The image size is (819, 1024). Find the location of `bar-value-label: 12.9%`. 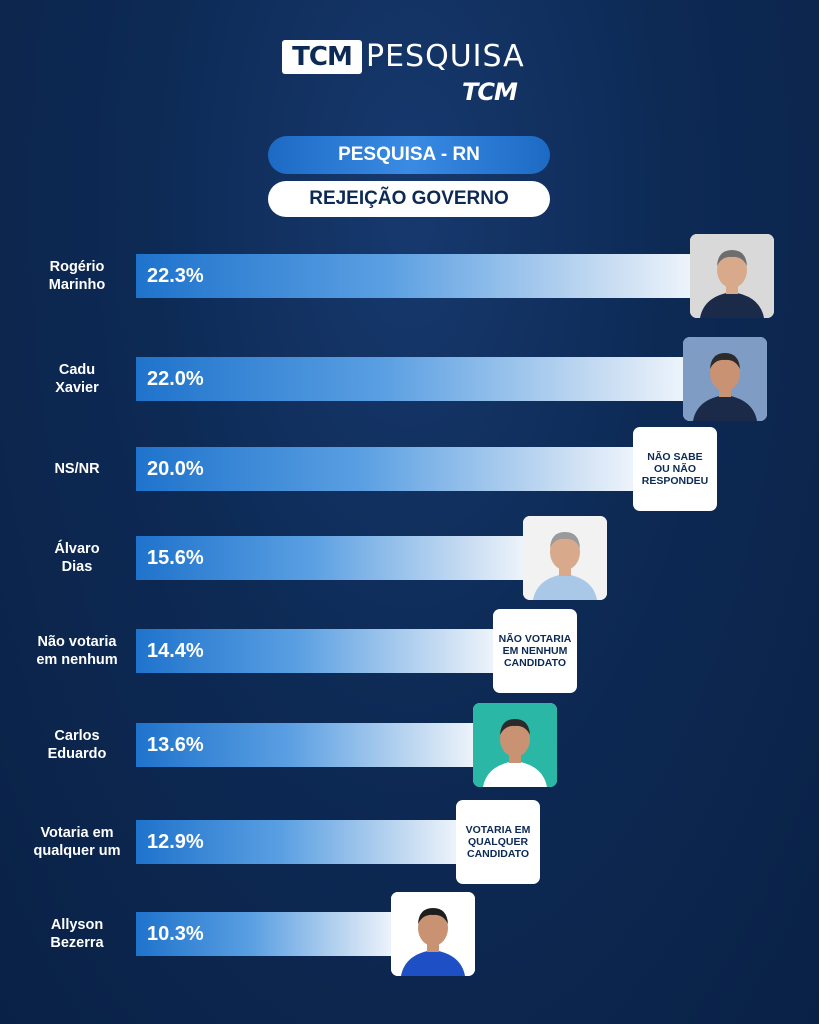

bar-value-label: 12.9% is located at coordinates (175, 842).